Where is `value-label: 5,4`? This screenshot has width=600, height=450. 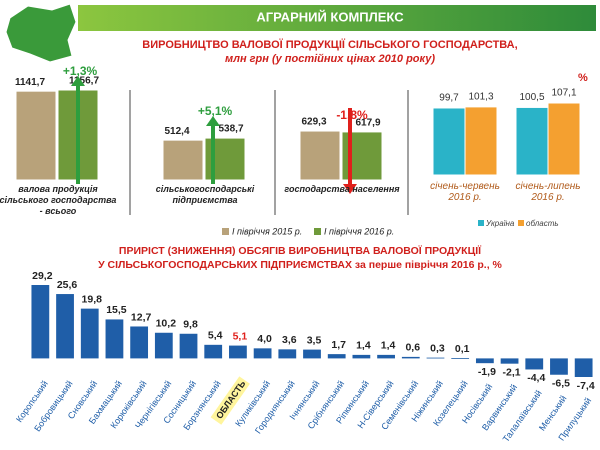
value-label: 5,4 is located at coordinates (215, 336).